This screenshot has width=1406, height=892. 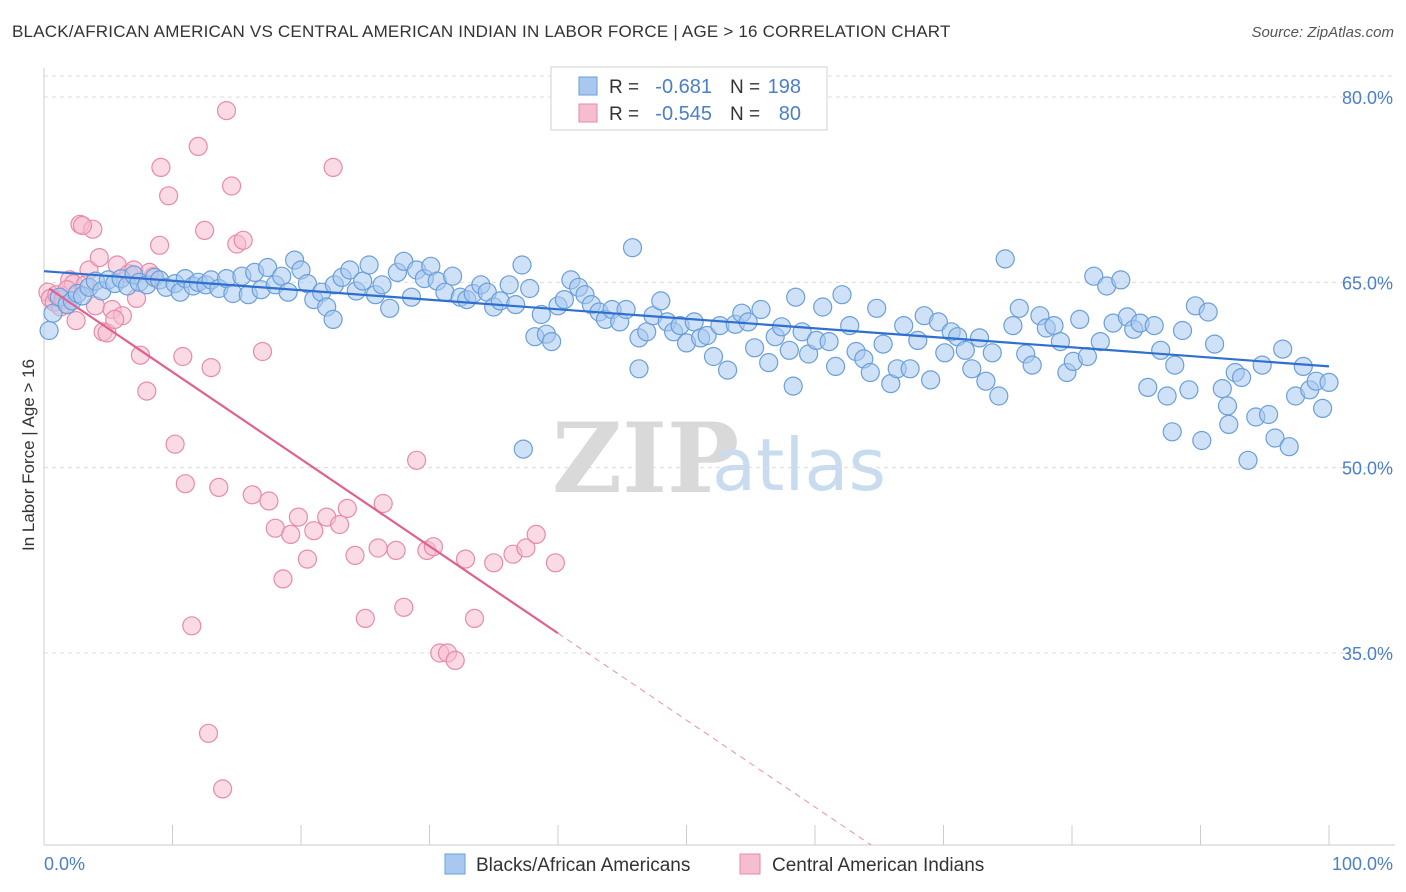 I want to click on stats-legend-r-value-1: -0.681, so click(x=683, y=87).